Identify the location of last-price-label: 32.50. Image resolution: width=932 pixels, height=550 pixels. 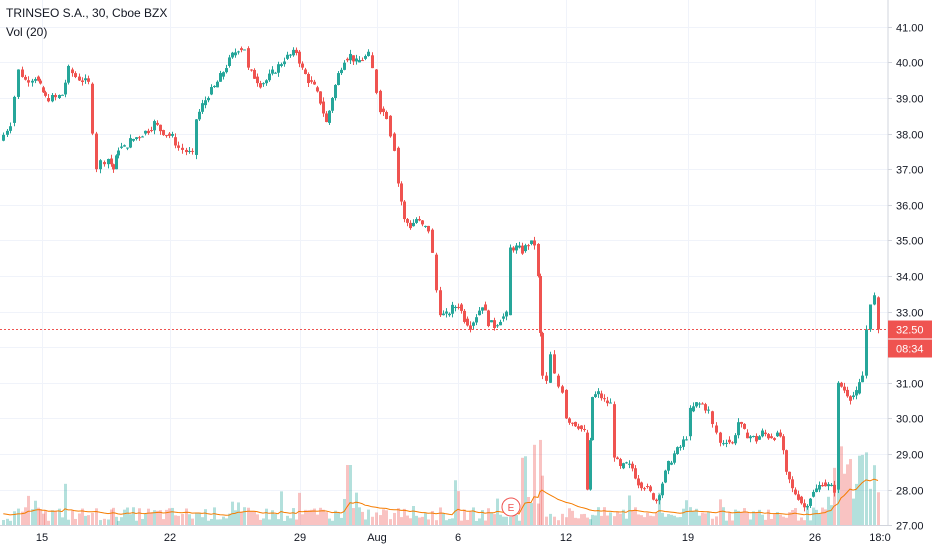
(910, 331).